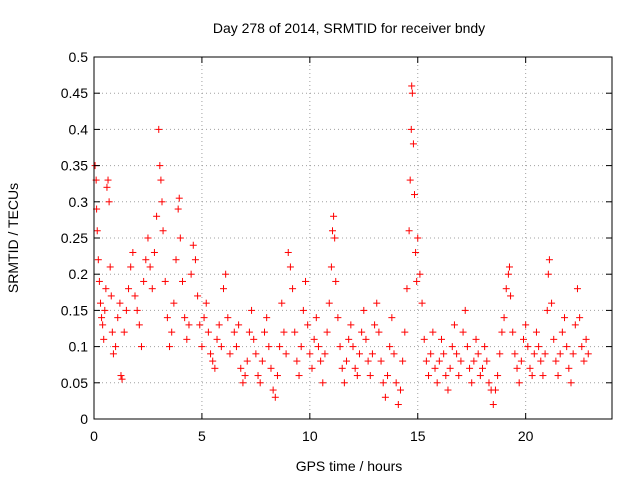  What do you see at coordinates (74, 93) in the screenshot?
I see `y-tick-label: 0.45` at bounding box center [74, 93].